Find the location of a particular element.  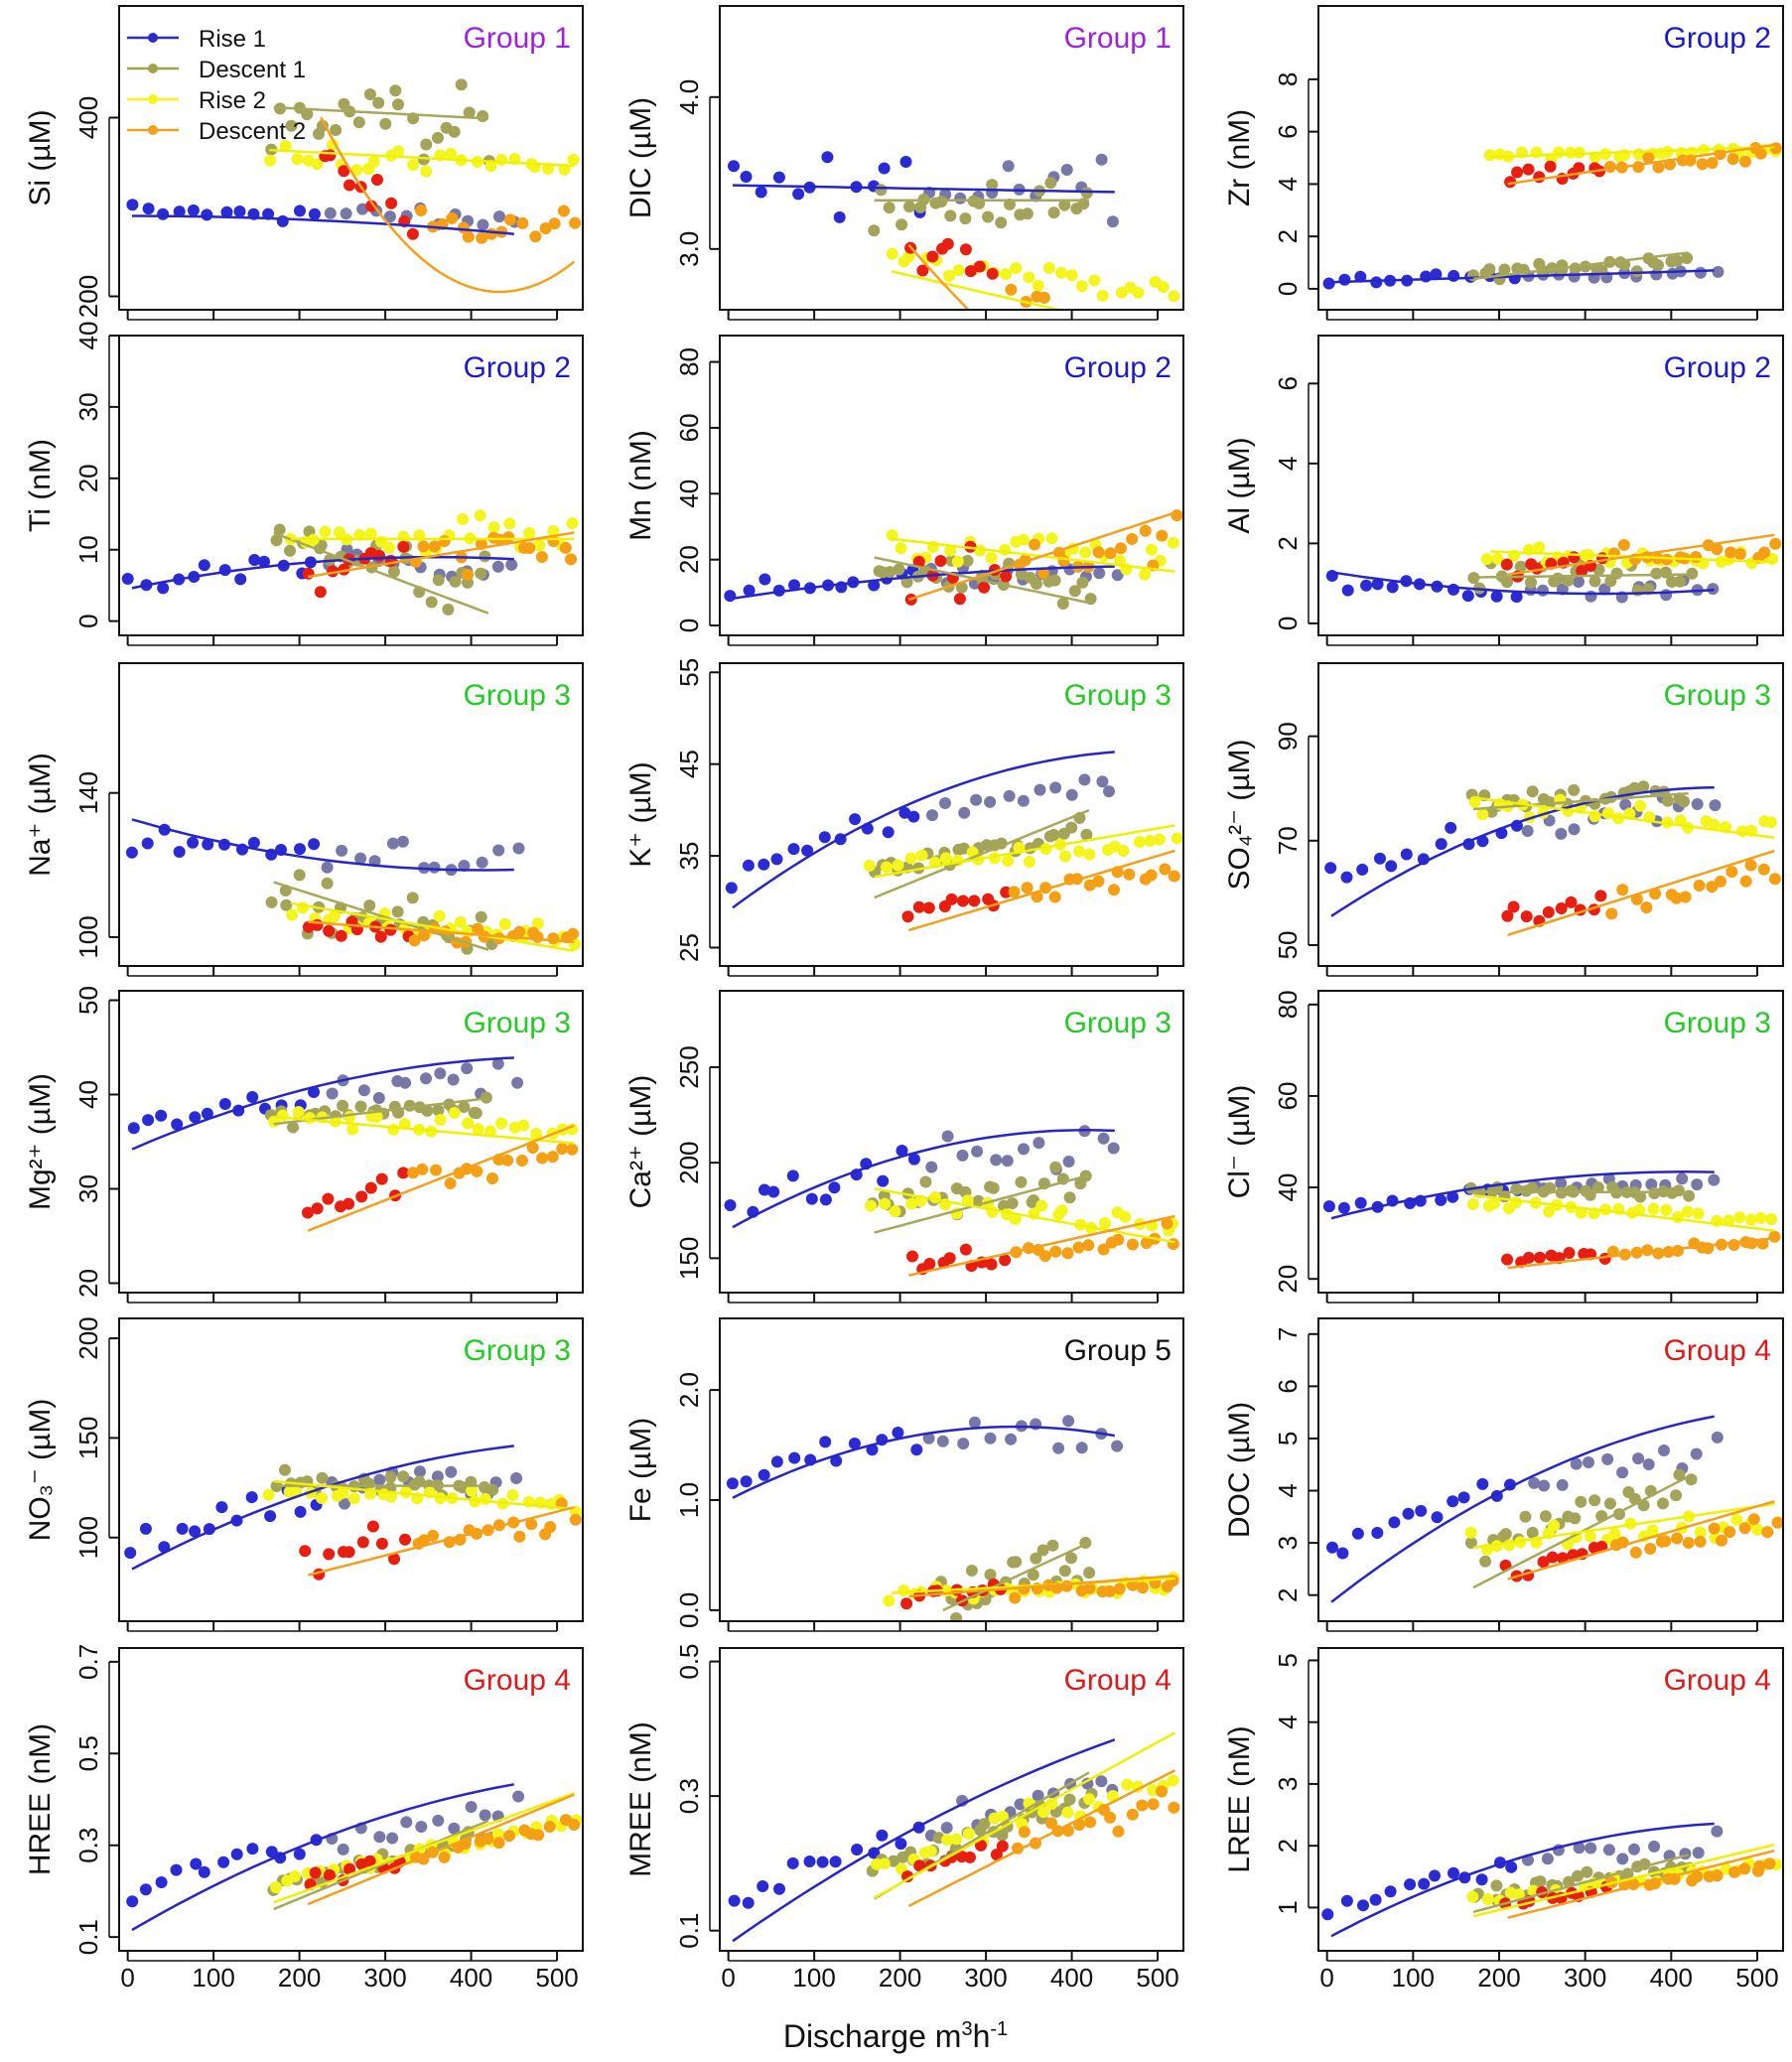

x-tick-label: 0 is located at coordinates (1326, 1978).